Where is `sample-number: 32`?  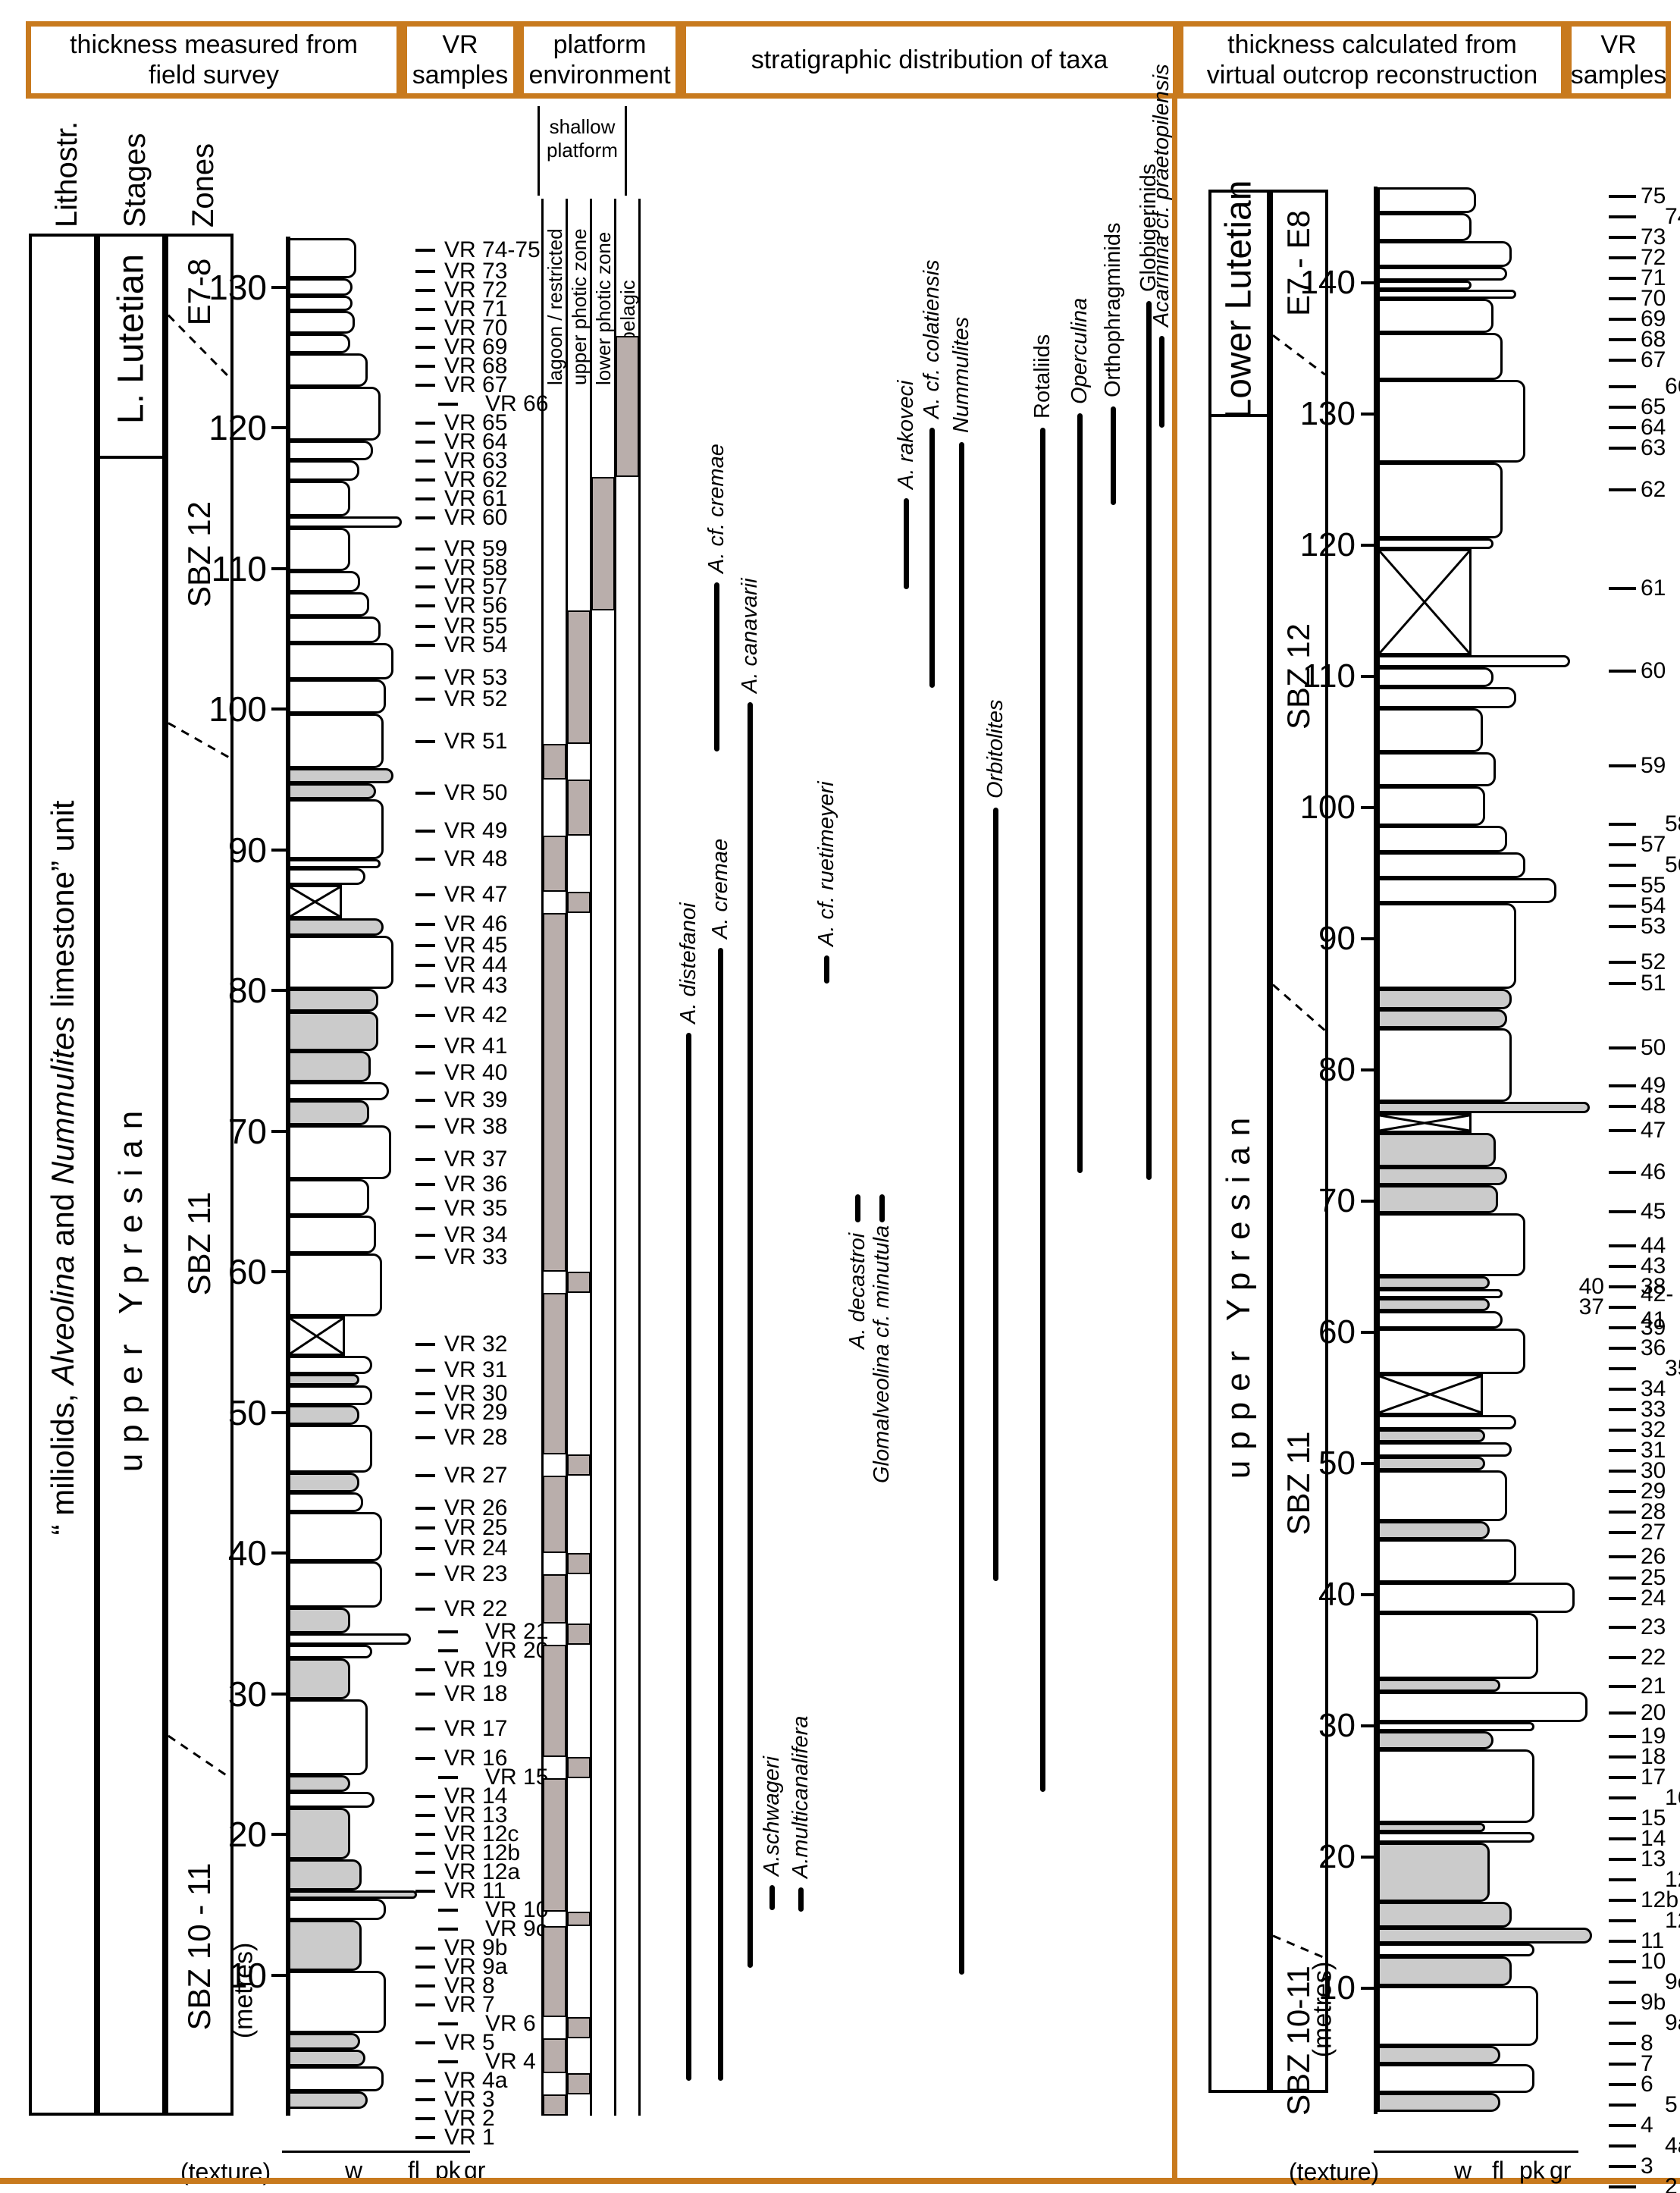
sample-number: 32 is located at coordinates (1653, 1429).